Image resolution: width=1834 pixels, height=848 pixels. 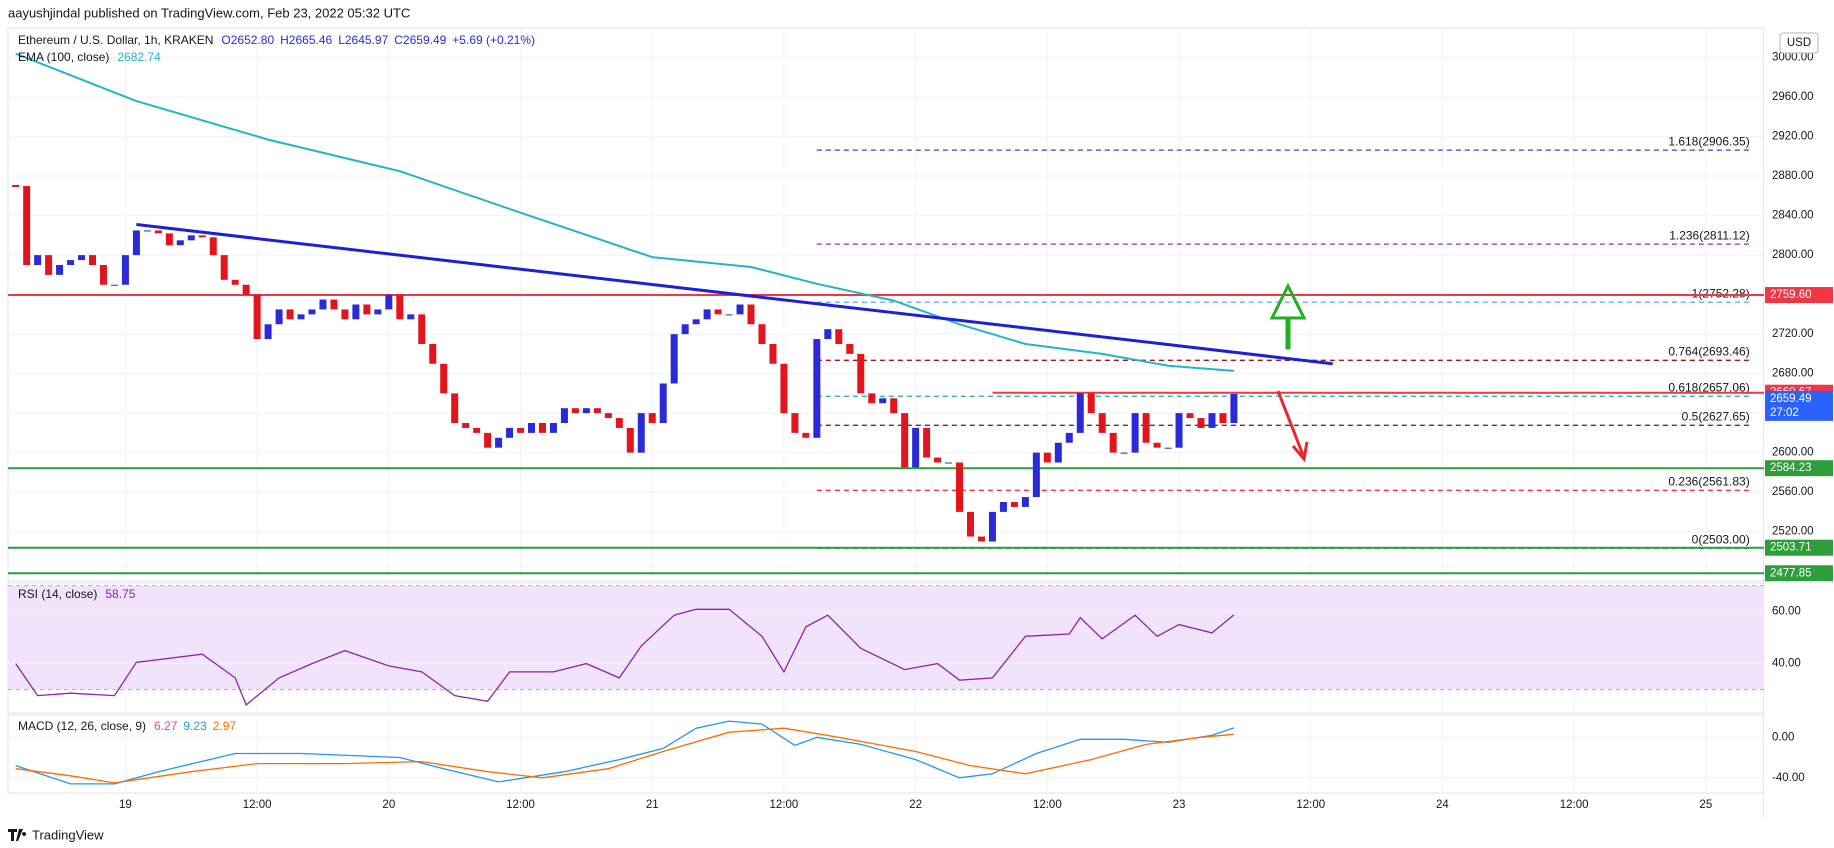 What do you see at coordinates (1047, 805) in the screenshot?
I see `x-tick-label: 12:00` at bounding box center [1047, 805].